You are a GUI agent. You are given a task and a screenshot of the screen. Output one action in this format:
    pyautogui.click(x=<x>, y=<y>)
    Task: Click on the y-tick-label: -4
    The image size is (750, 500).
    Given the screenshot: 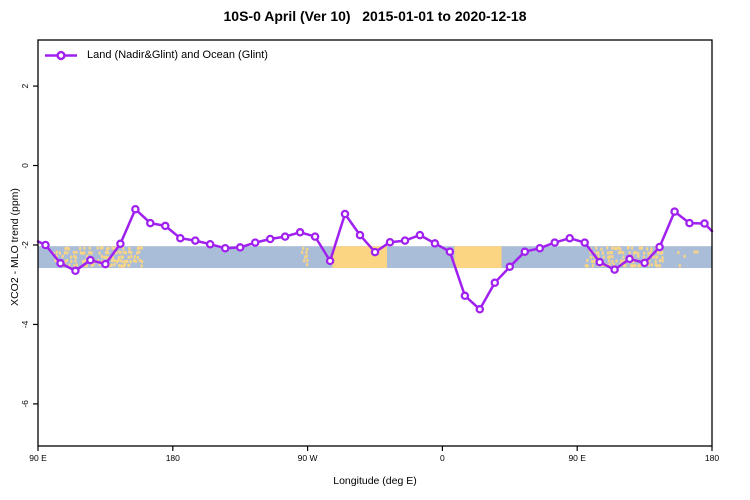 What is the action you would take?
    pyautogui.click(x=25, y=324)
    